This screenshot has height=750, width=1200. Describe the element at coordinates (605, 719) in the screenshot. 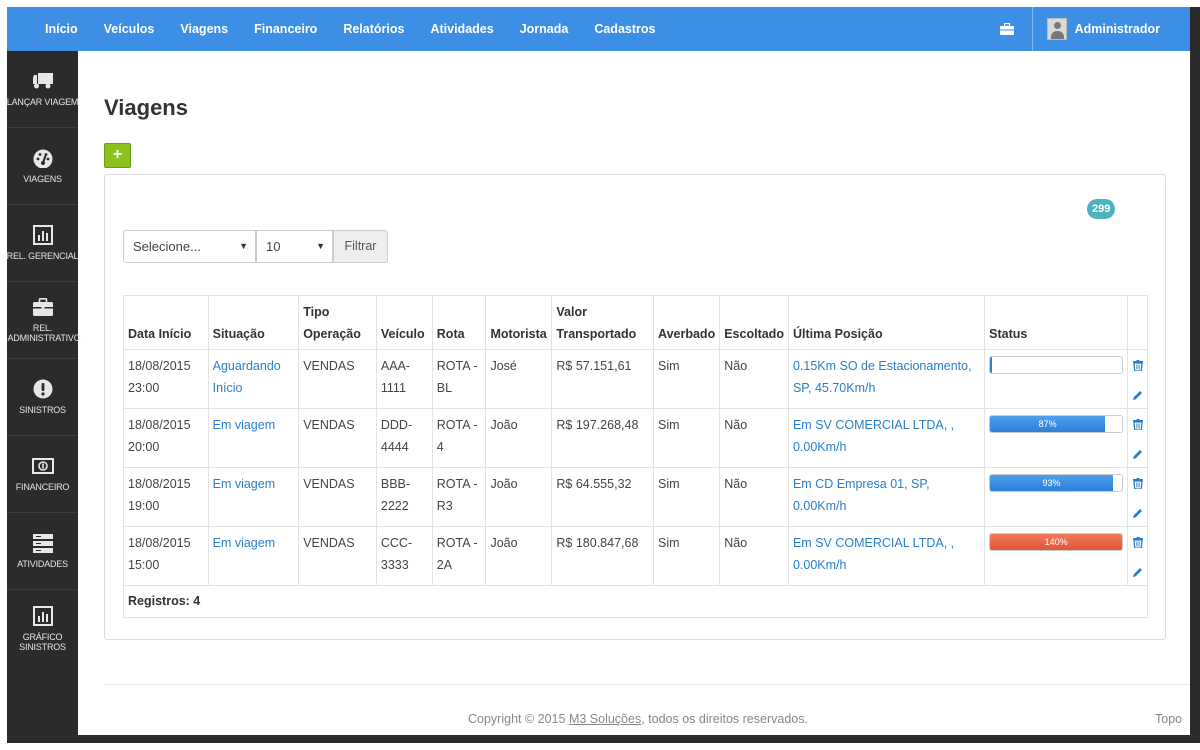

I see `footer-brand-link: M3 Soluções` at that location.